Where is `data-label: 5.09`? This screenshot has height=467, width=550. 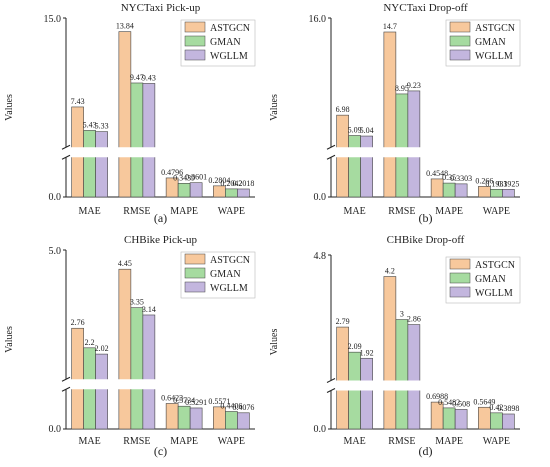
data-label: 5.09 is located at coordinates (355, 130).